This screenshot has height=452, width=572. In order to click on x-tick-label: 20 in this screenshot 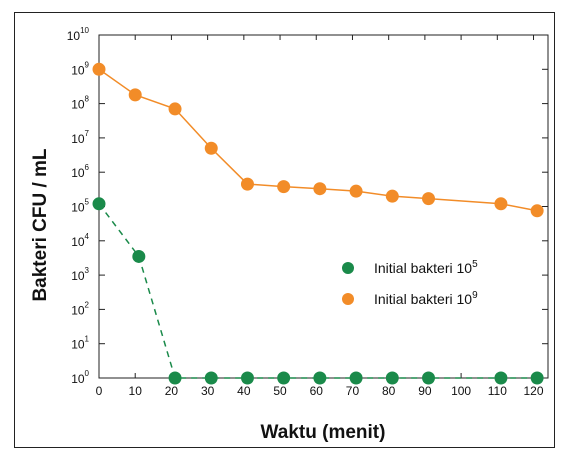, I will do `click(172, 391)`.